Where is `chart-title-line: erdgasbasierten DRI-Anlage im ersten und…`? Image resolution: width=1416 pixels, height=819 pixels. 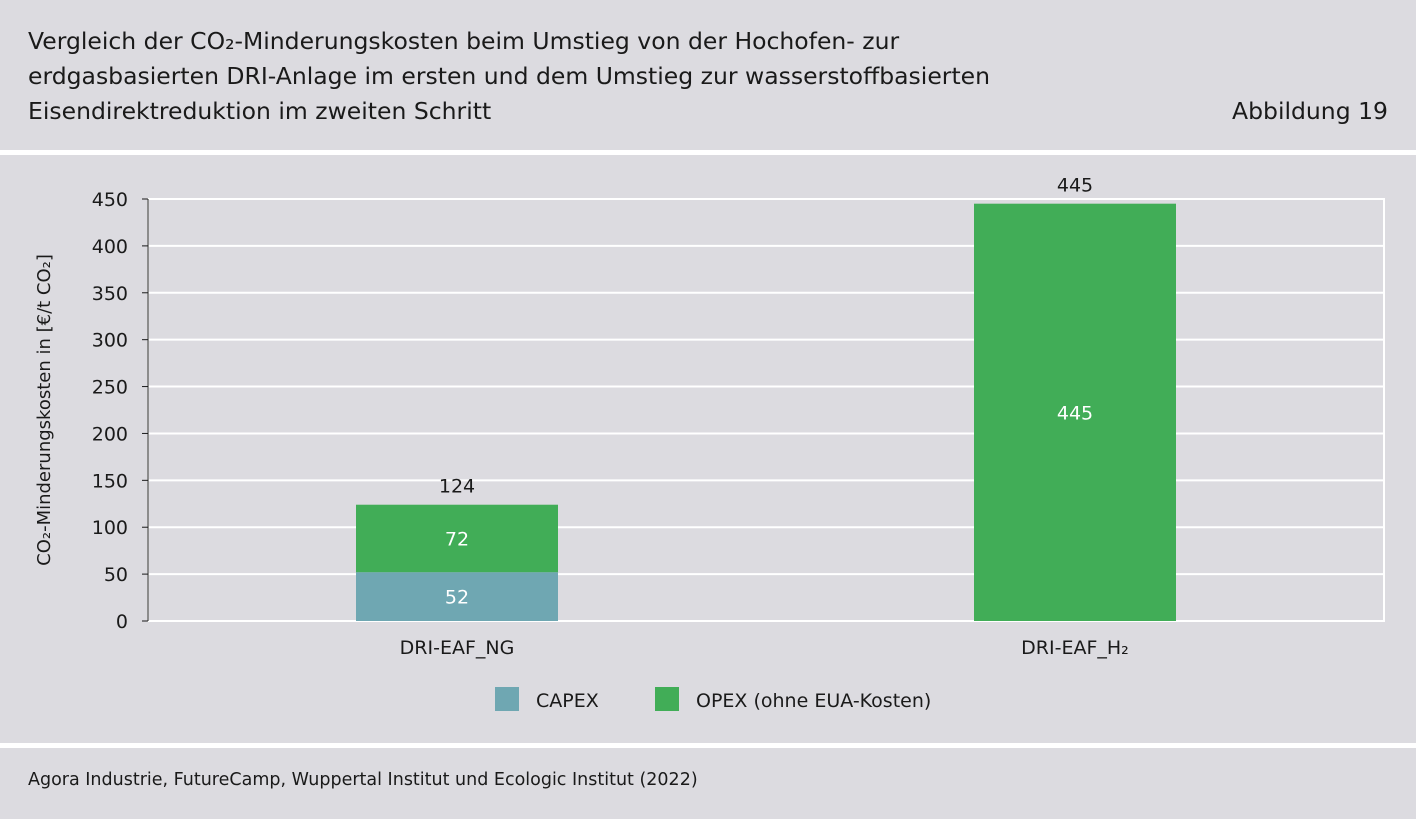 chart-title-line: erdgasbasierten DRI-Anlage im ersten und… is located at coordinates (509, 76).